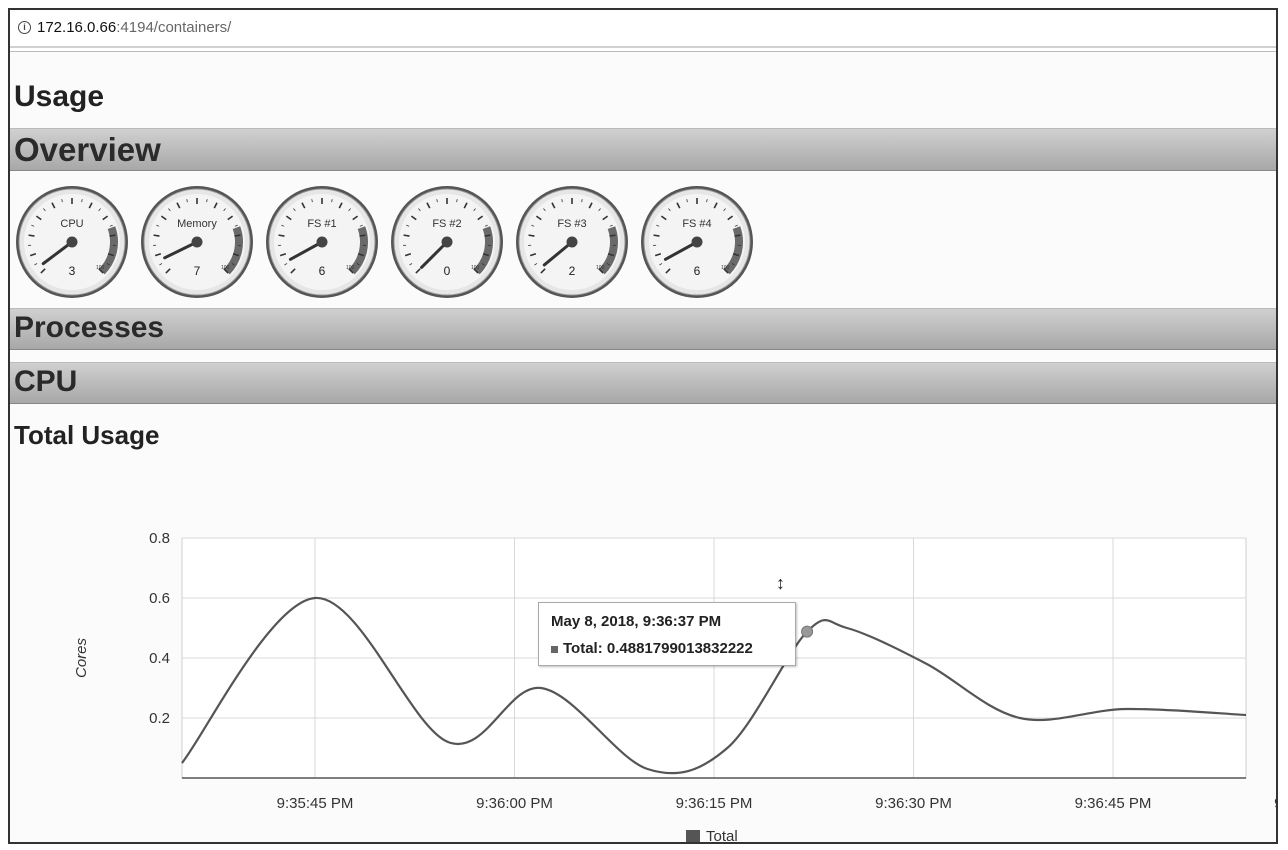 The width and height of the screenshot is (1288, 850). I want to click on gauge-memory: 100 Memory 7, so click(197, 242).